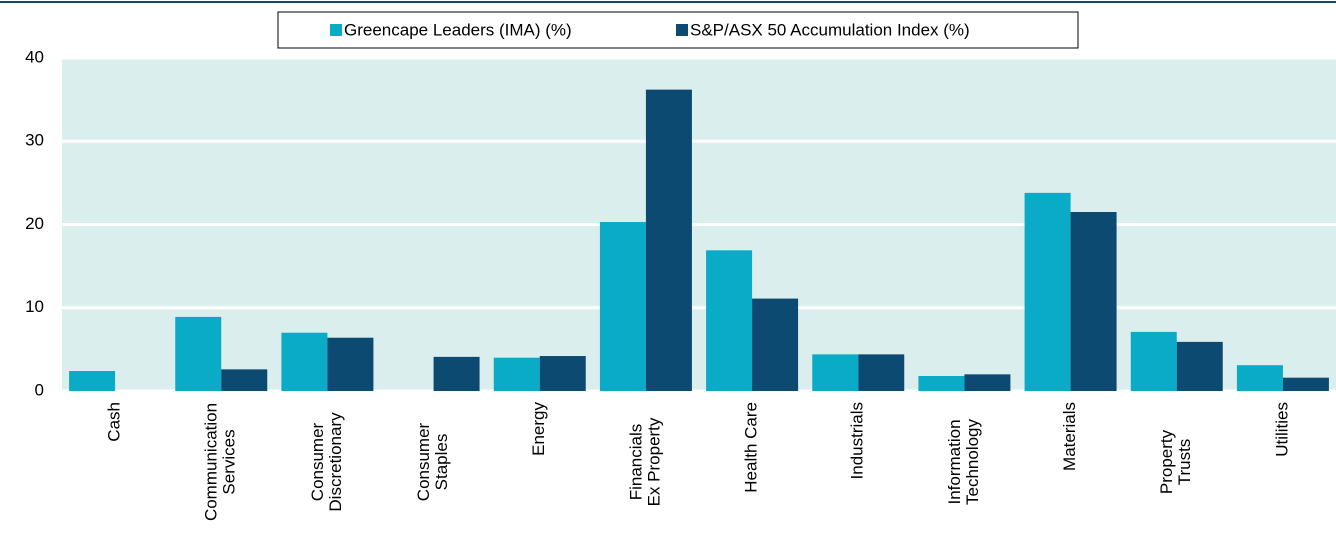  What do you see at coordinates (229, 461) in the screenshot?
I see `x-tick-label: Services` at bounding box center [229, 461].